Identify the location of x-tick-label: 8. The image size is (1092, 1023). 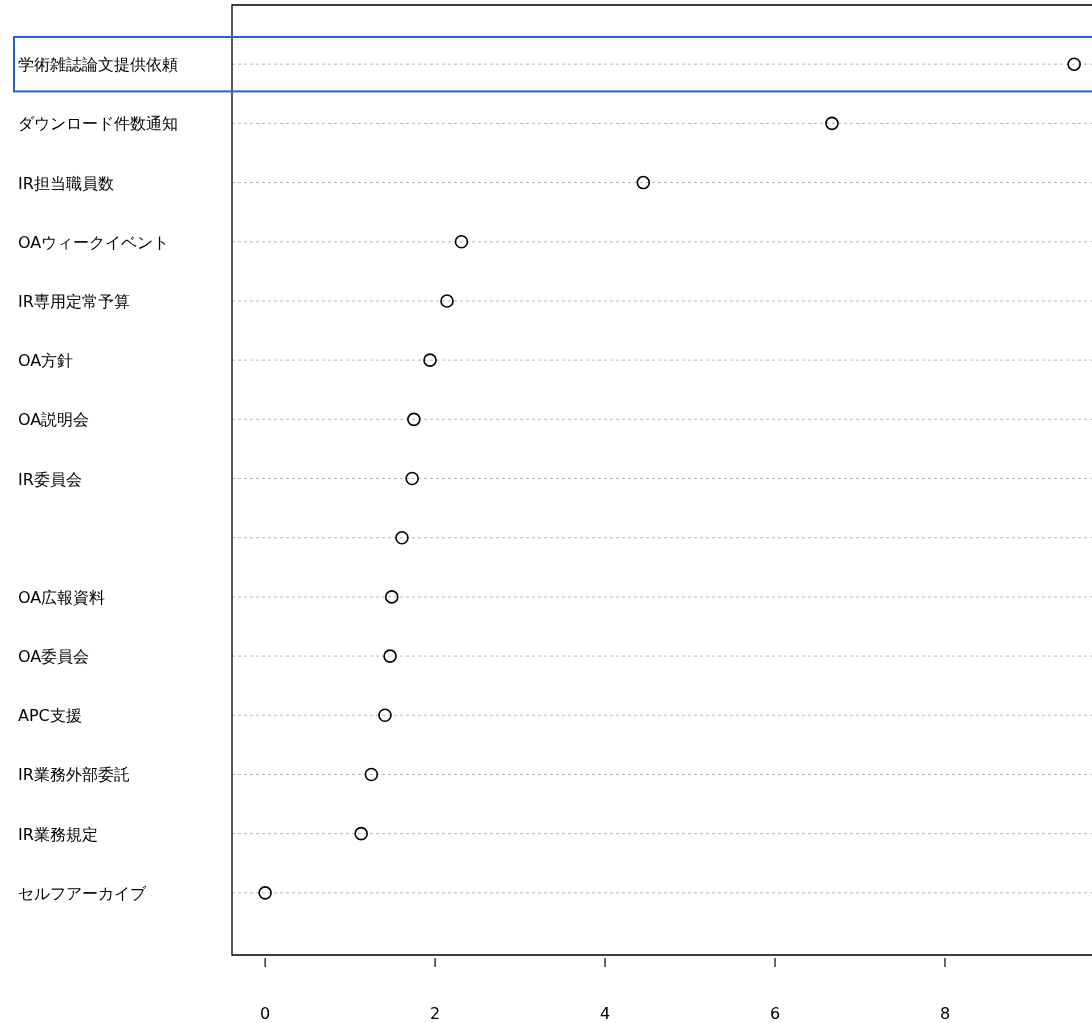
(945, 1013).